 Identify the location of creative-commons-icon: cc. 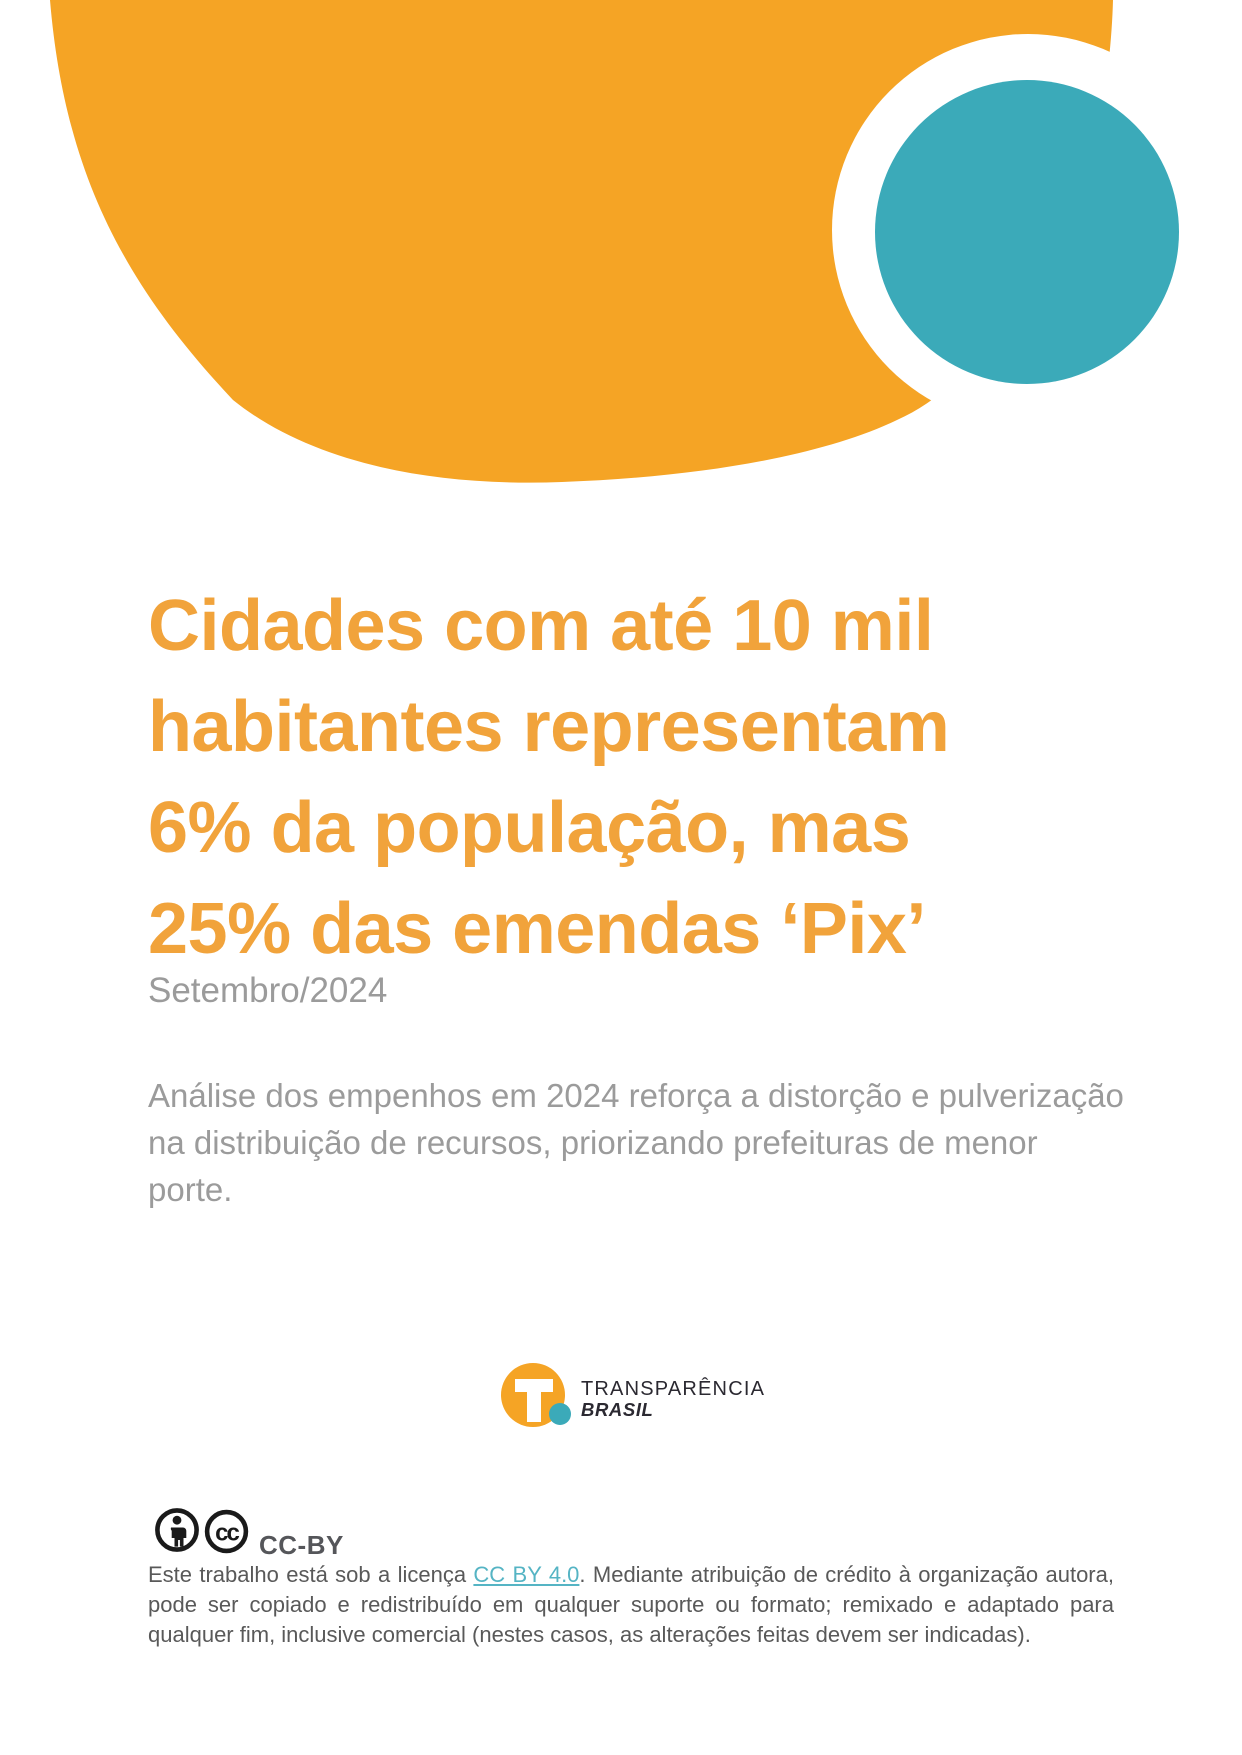
(226, 1531).